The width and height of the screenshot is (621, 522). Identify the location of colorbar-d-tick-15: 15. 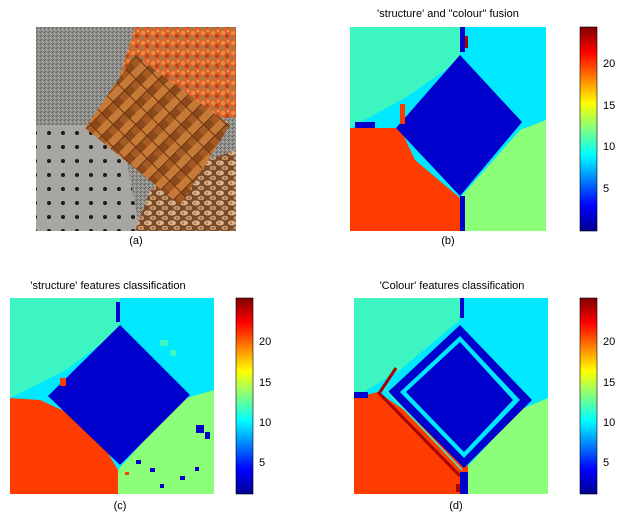
(609, 383).